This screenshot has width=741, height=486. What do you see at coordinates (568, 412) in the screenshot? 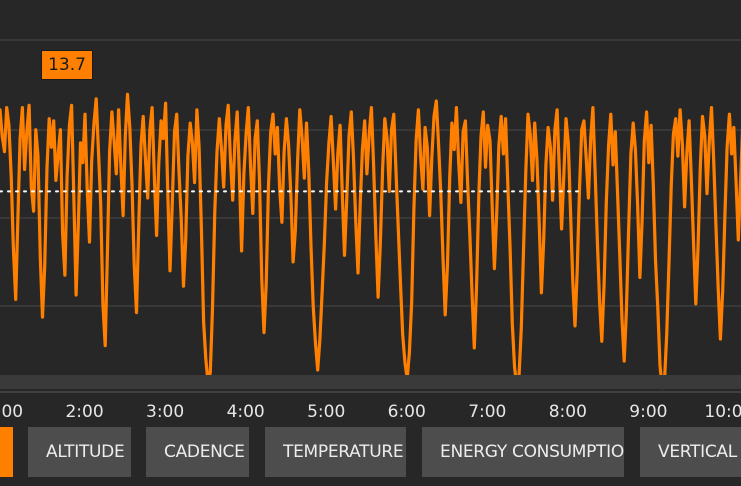
I see `x-tick-label: 8:00` at bounding box center [568, 412].